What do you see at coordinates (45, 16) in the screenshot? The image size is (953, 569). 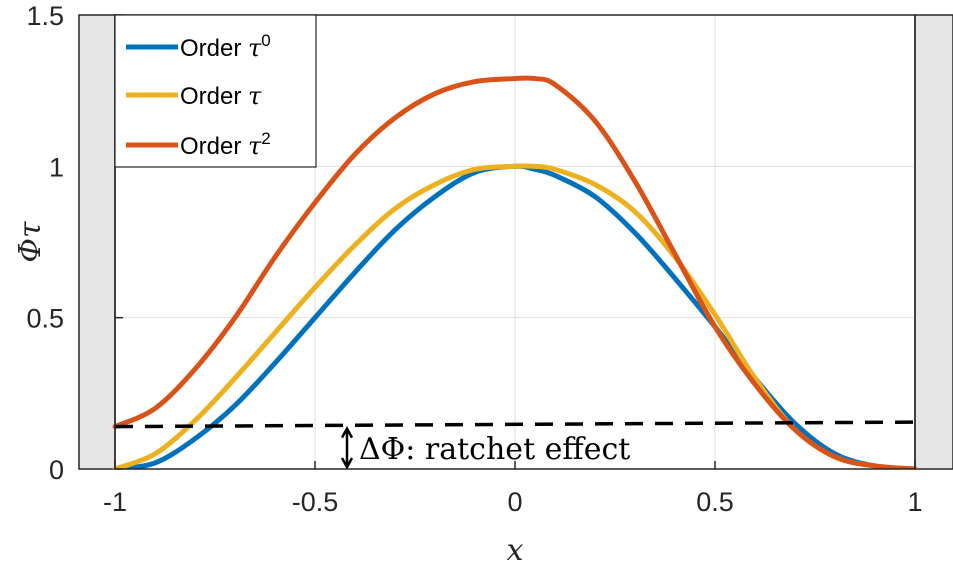 I see `y-tick-label-3: 1.5` at bounding box center [45, 16].